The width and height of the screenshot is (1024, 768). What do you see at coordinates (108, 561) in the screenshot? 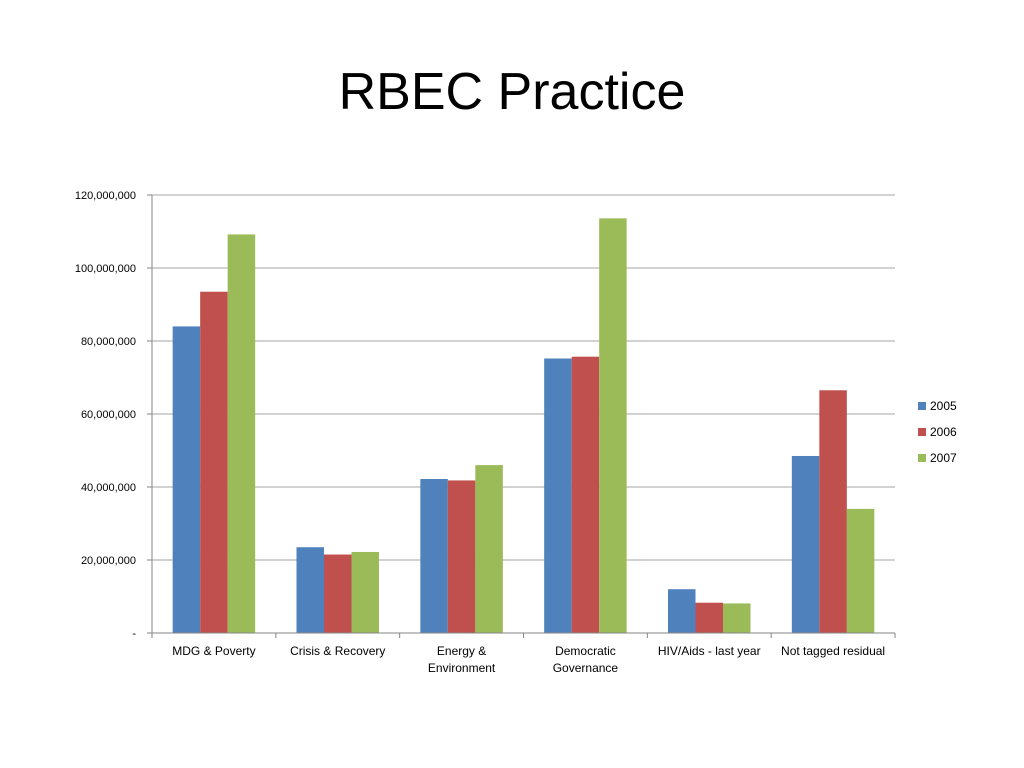
I see `y-tick-label: 20,000,000` at bounding box center [108, 561].